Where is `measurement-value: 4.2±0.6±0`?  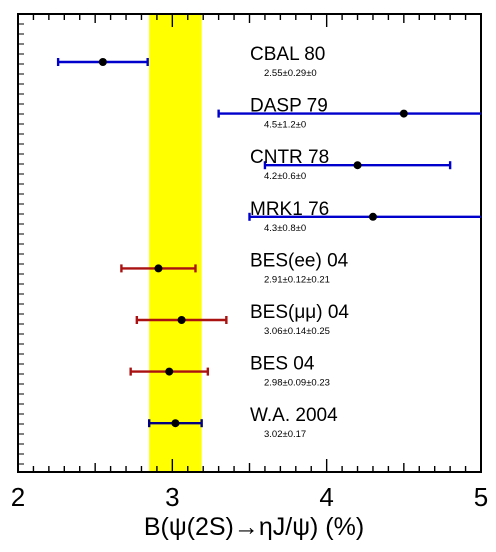 measurement-value: 4.2±0.6±0 is located at coordinates (285, 176).